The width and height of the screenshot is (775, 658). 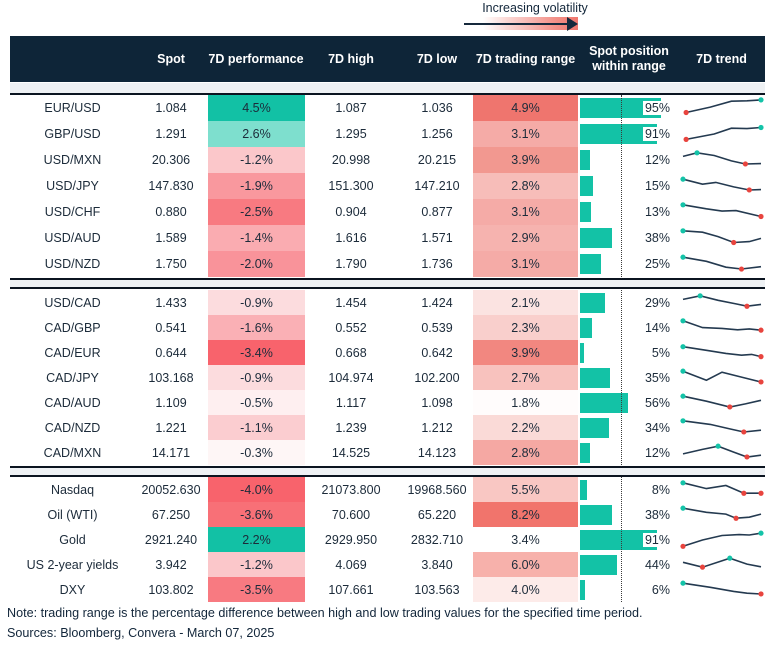 I want to click on position-label-text: 25%, so click(x=657, y=264).